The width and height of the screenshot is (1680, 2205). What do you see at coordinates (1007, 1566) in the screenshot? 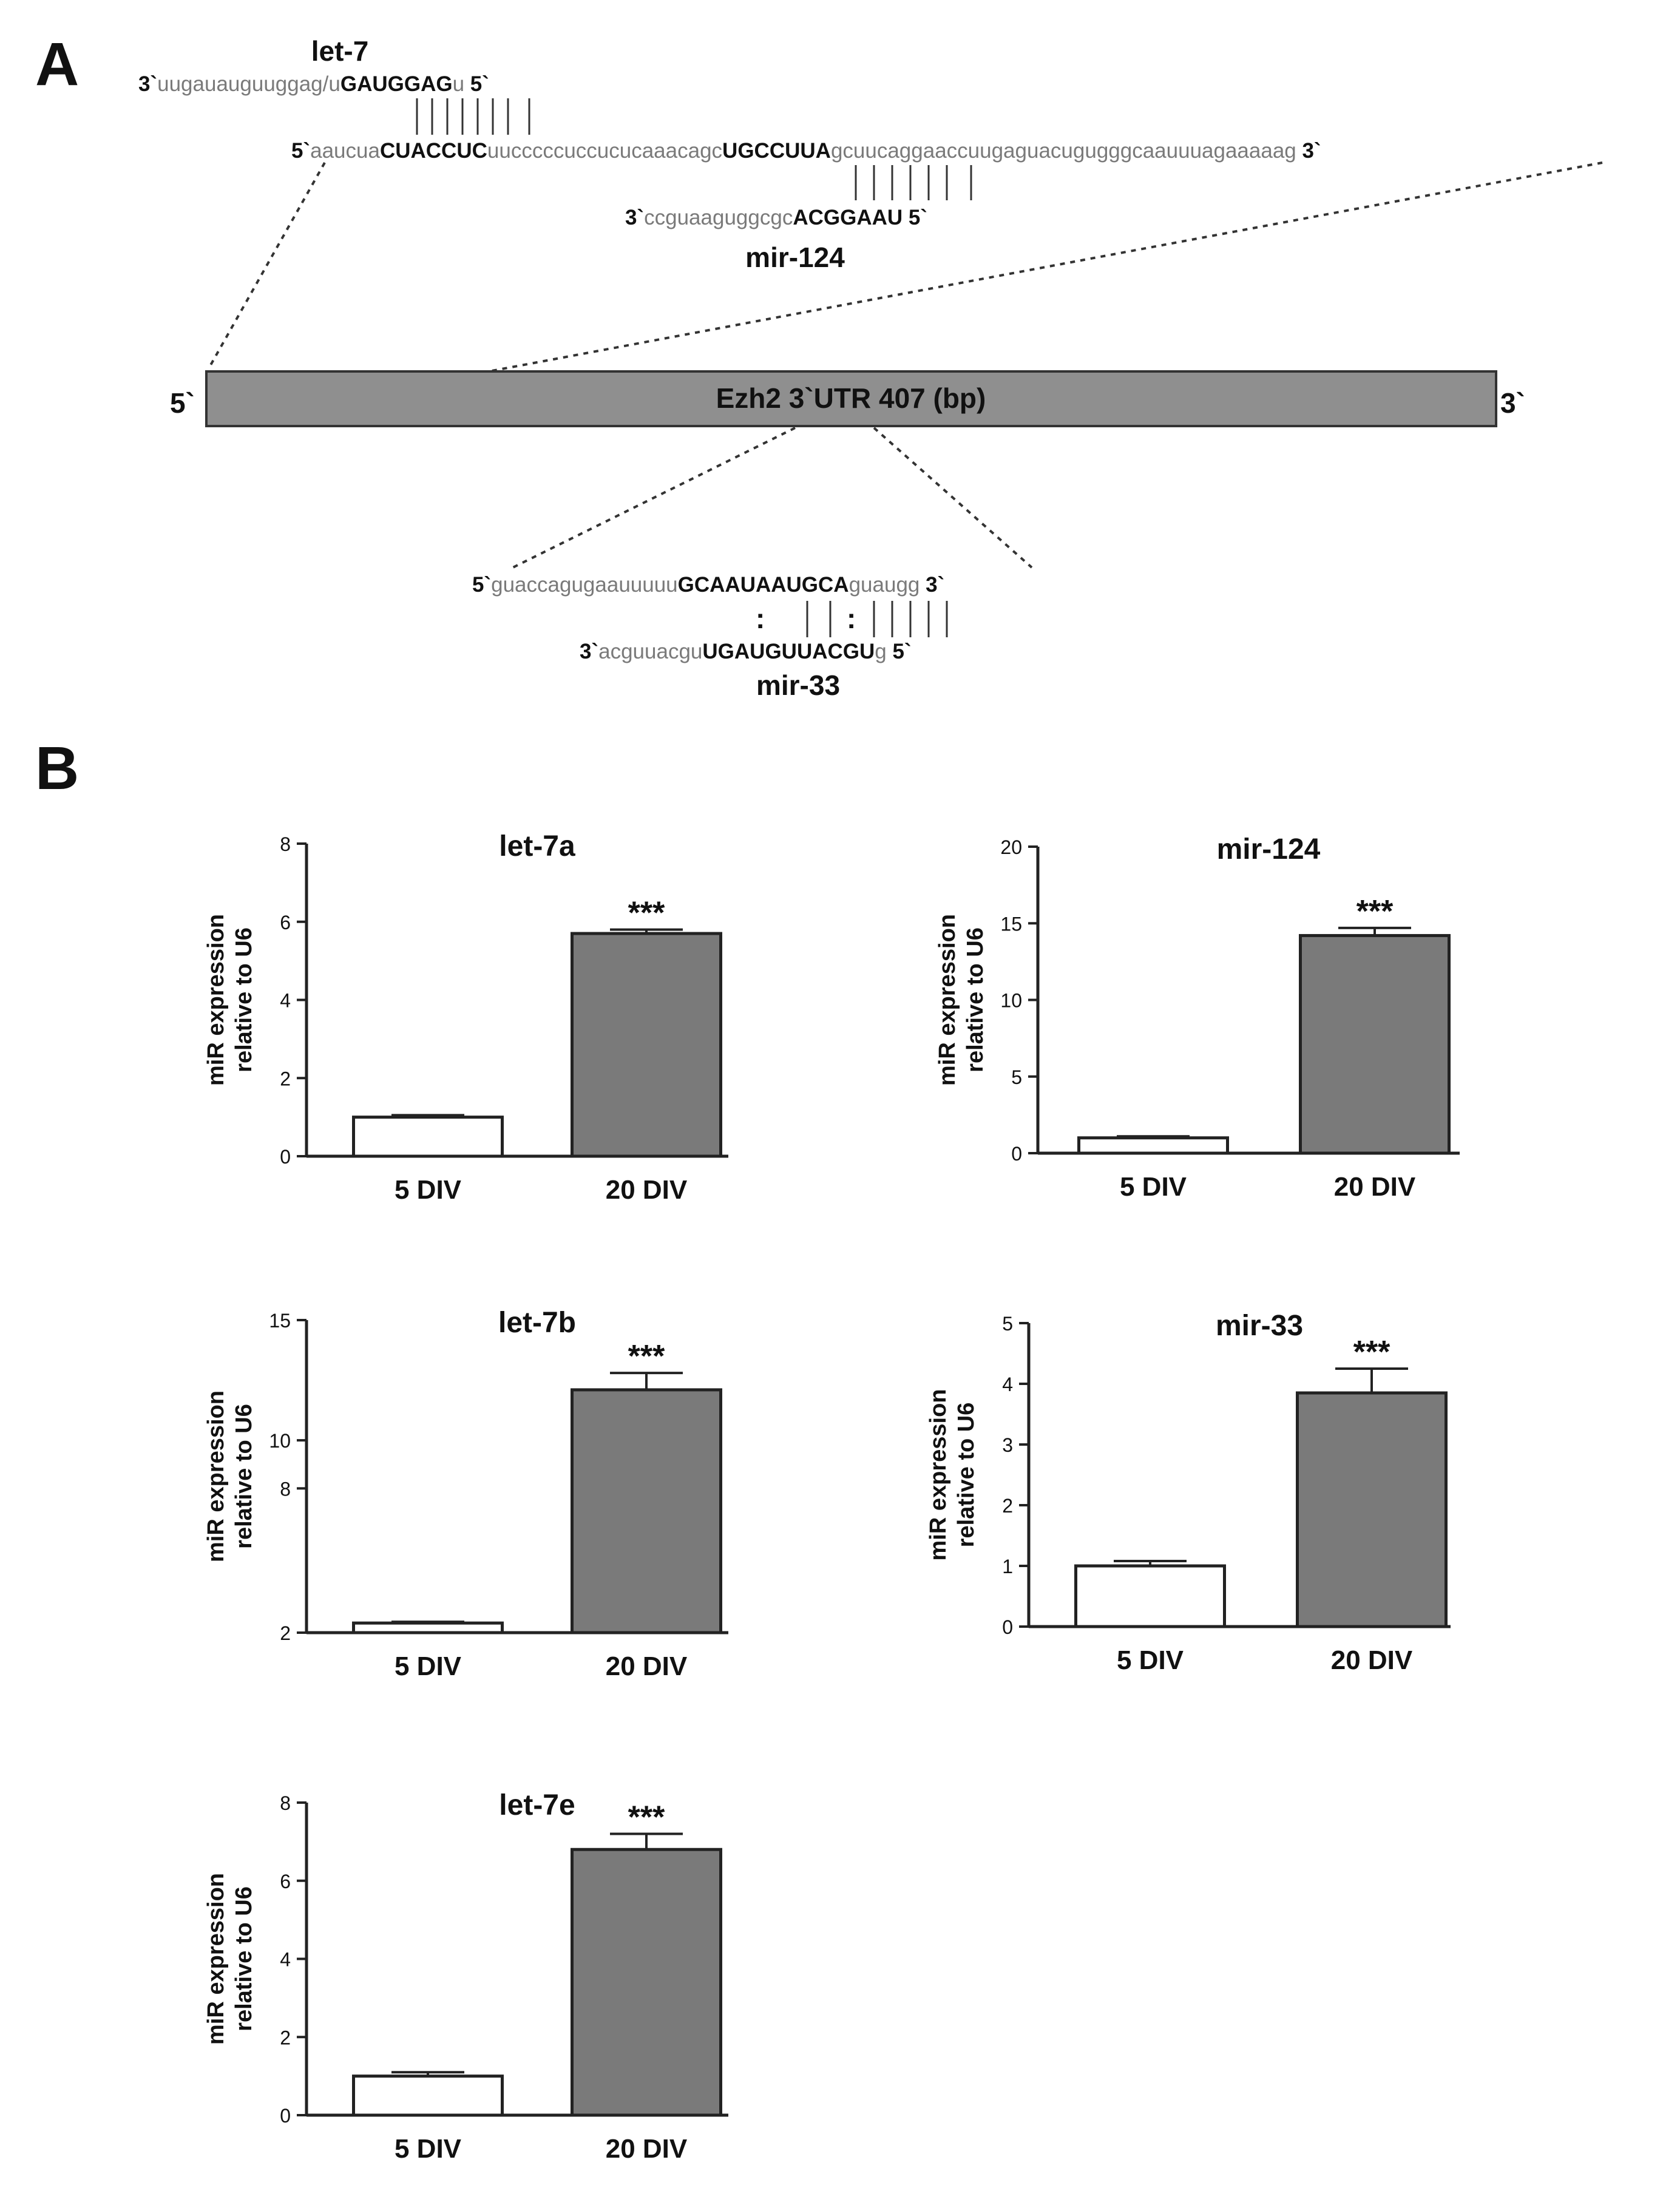
I see `y-tick-label: 1` at bounding box center [1007, 1566].